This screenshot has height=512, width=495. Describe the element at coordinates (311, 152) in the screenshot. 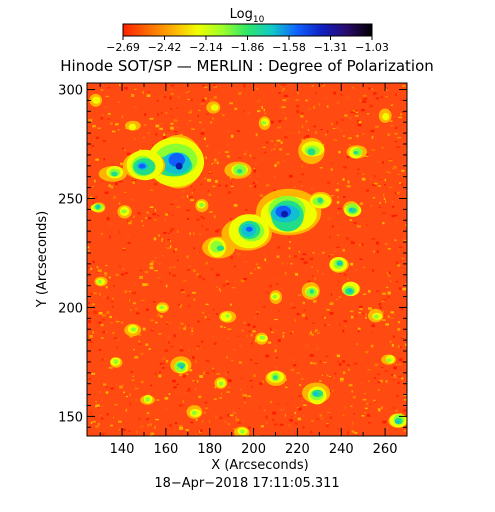

I see `feature-contour` at that location.